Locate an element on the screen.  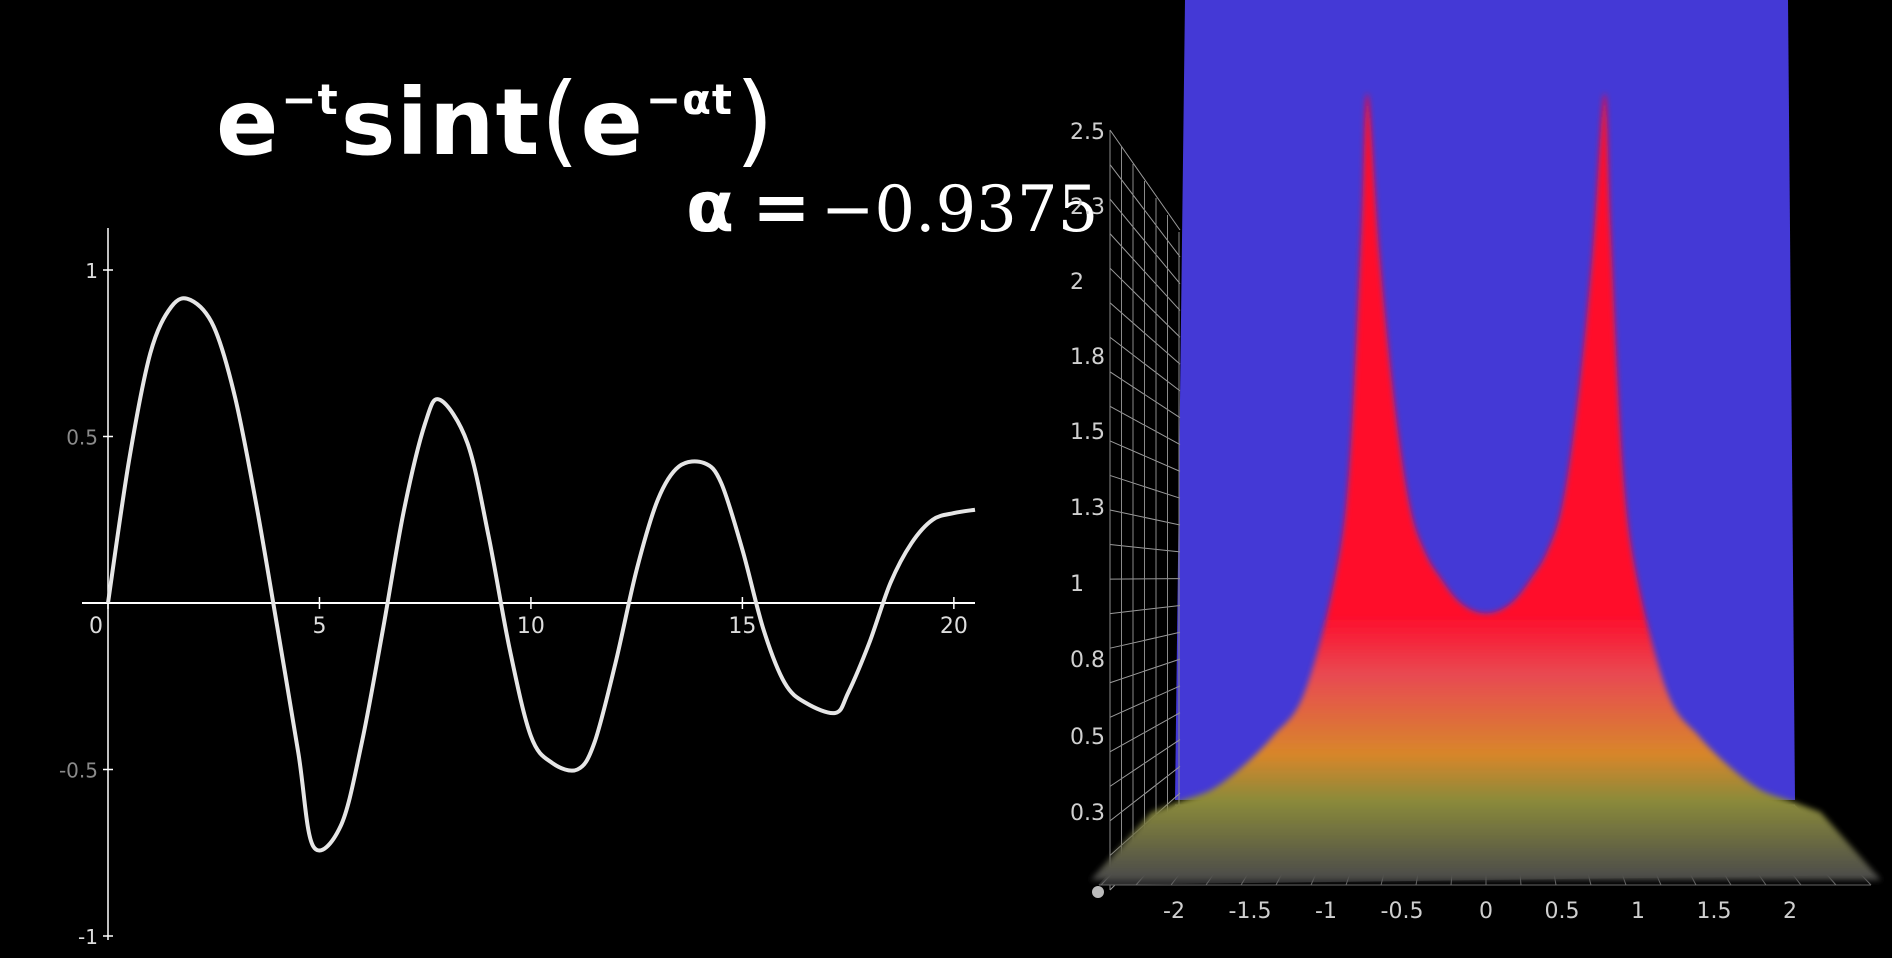
y-tick-label: -1 is located at coordinates (88, 937).